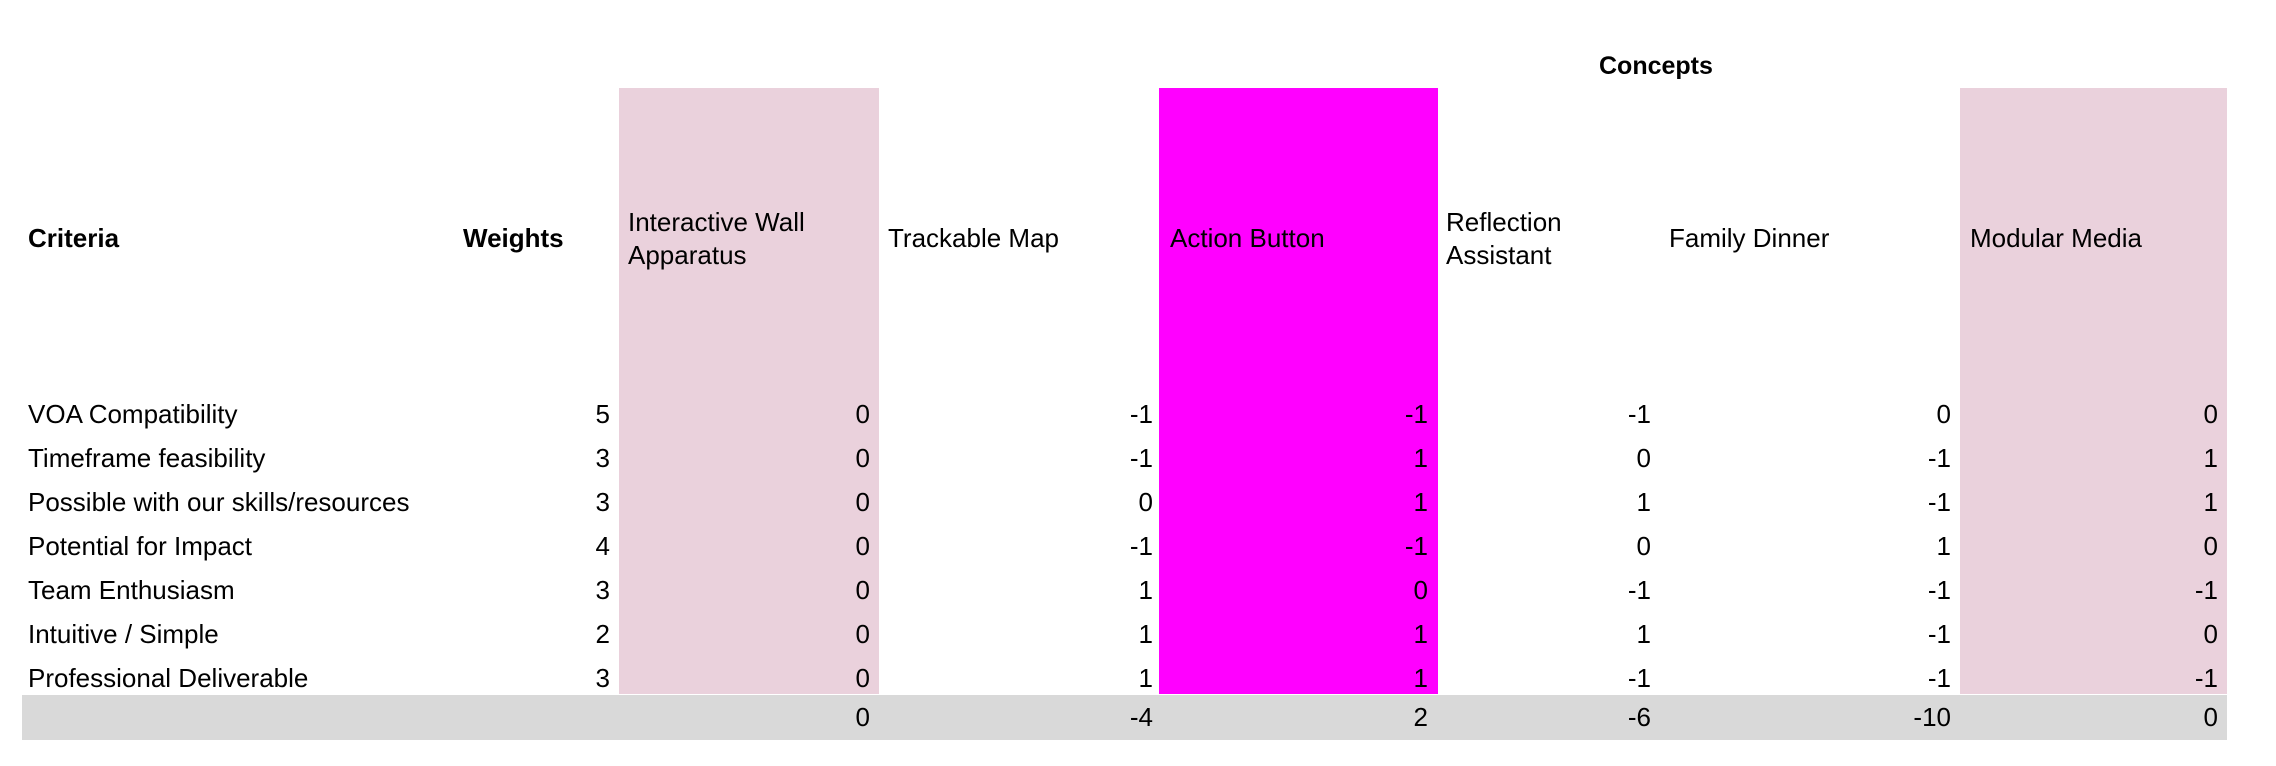 This screenshot has width=2276, height=766. What do you see at coordinates (1943, 414) in the screenshot?
I see `score-cell-family-dinner: 0` at bounding box center [1943, 414].